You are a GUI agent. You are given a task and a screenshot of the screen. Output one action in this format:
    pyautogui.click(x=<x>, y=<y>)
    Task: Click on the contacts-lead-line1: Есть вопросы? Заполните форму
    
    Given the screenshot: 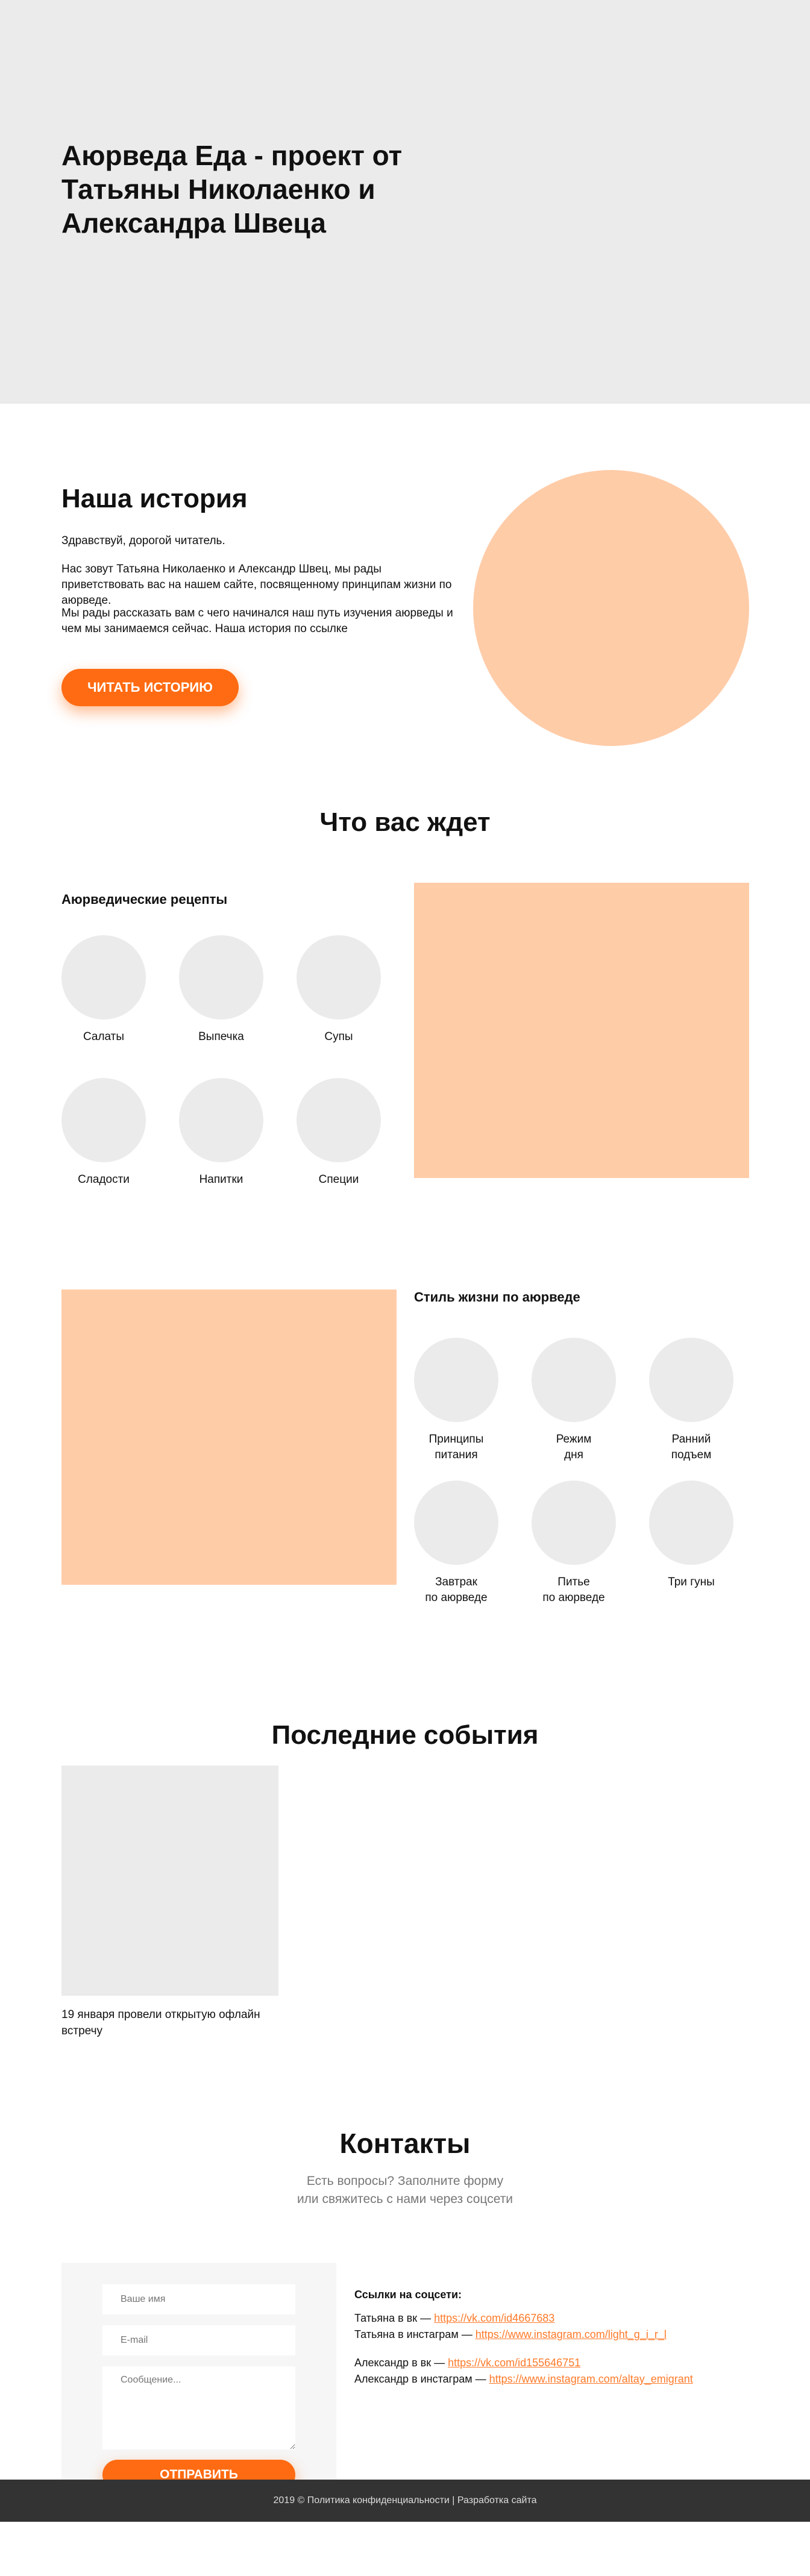 What is the action you would take?
    pyautogui.click(x=405, y=2181)
    